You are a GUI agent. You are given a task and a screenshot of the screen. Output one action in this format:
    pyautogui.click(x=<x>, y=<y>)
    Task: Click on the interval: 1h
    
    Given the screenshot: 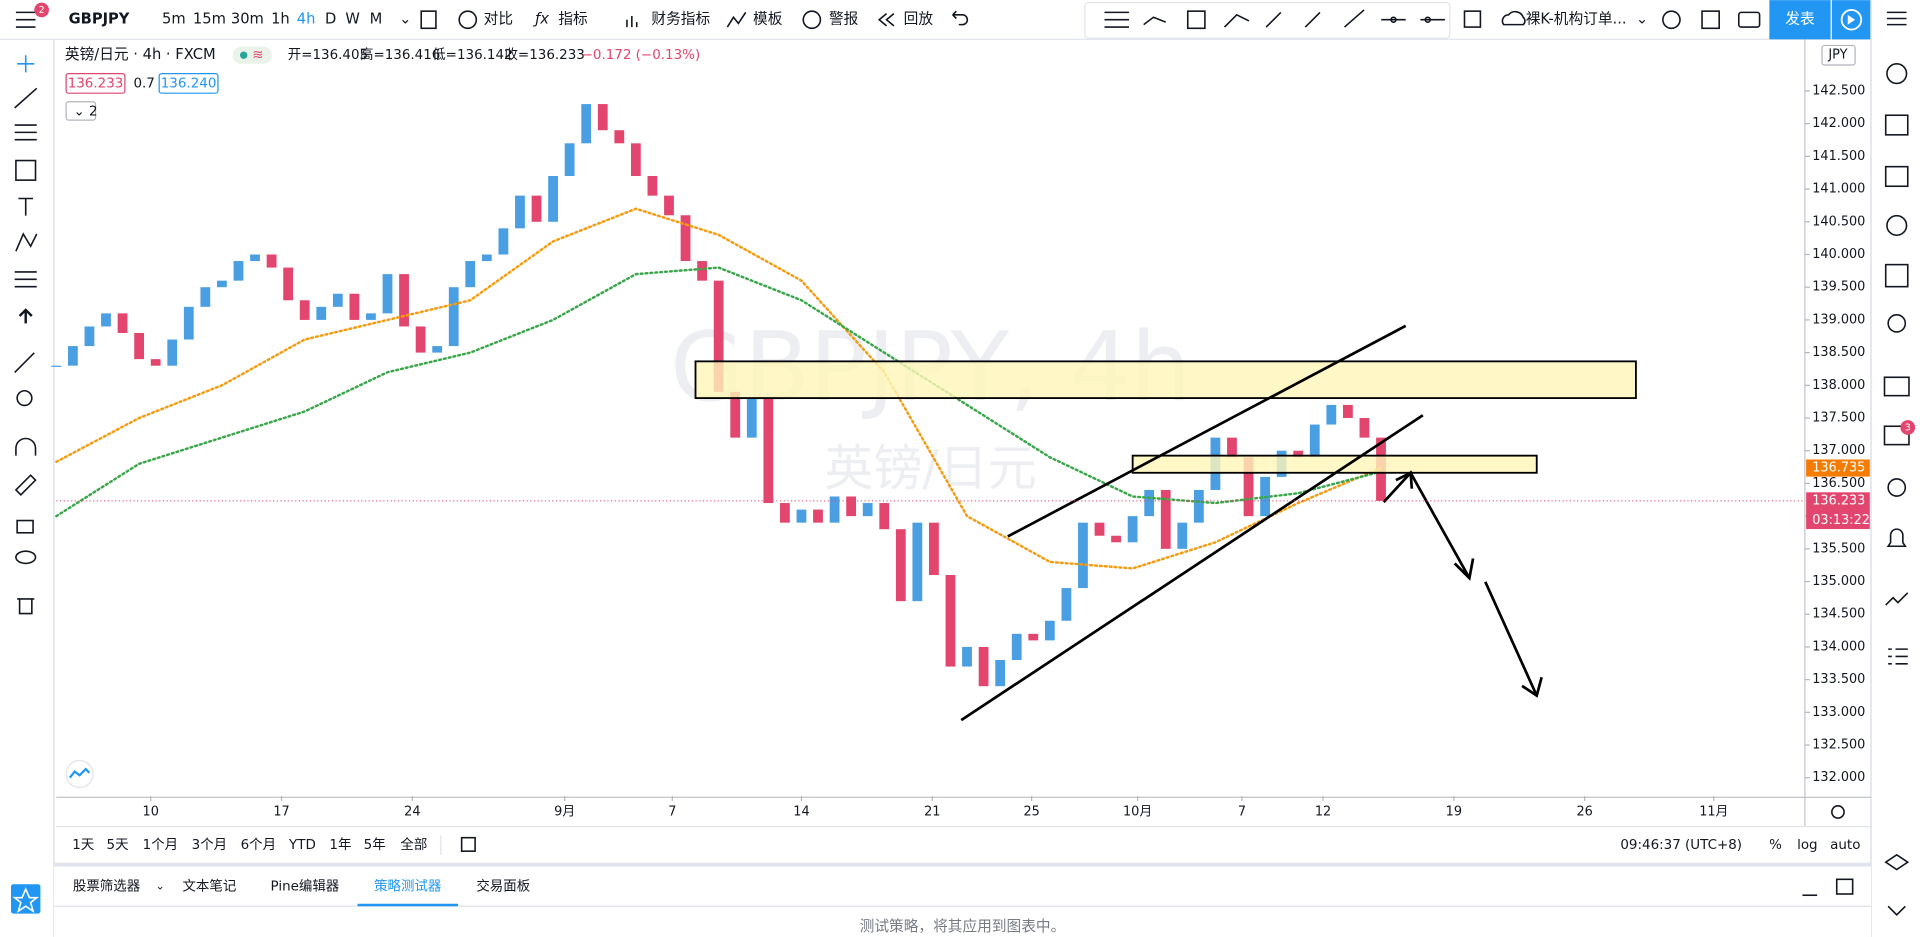 What is the action you would take?
    pyautogui.click(x=280, y=19)
    